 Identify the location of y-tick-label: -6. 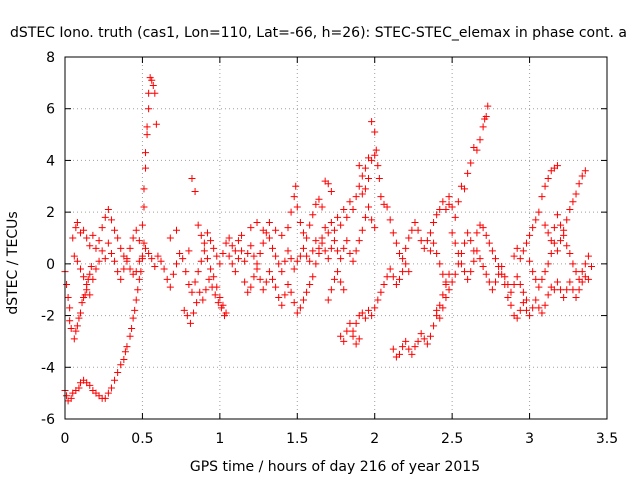
(48, 420).